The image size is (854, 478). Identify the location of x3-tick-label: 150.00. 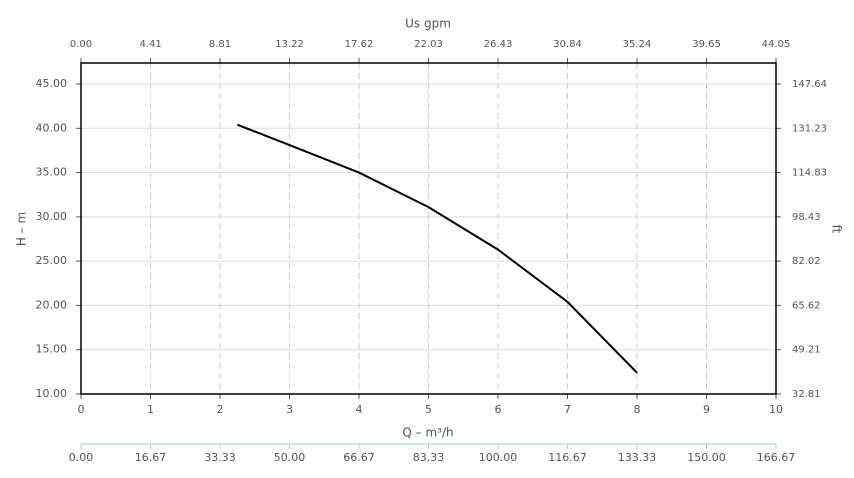
(706, 457).